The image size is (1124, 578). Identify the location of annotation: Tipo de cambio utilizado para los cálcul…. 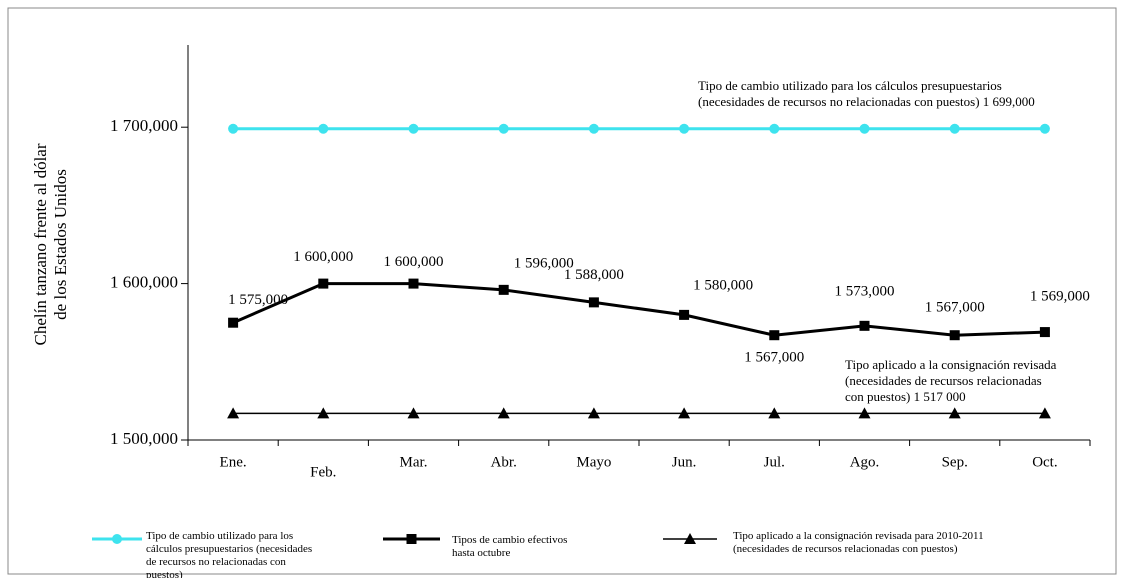
(866, 93).